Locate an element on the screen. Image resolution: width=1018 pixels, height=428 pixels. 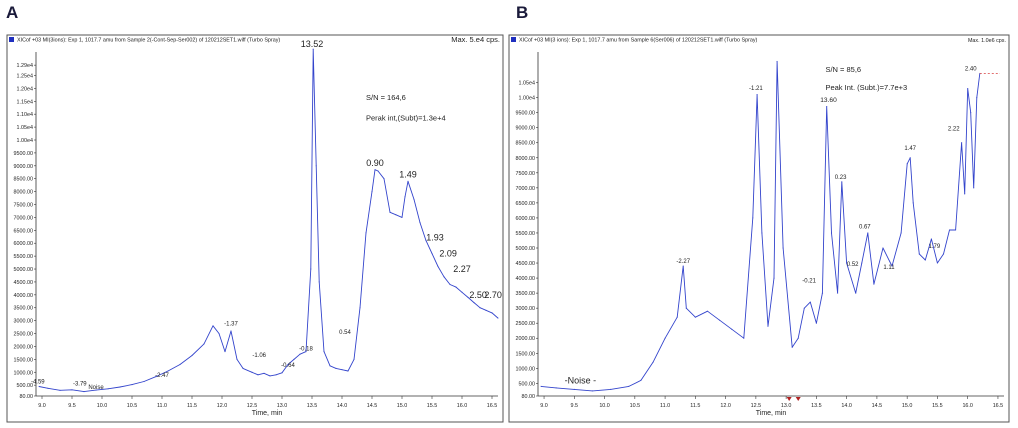
peak-label: 0.23 is located at coordinates (841, 178).